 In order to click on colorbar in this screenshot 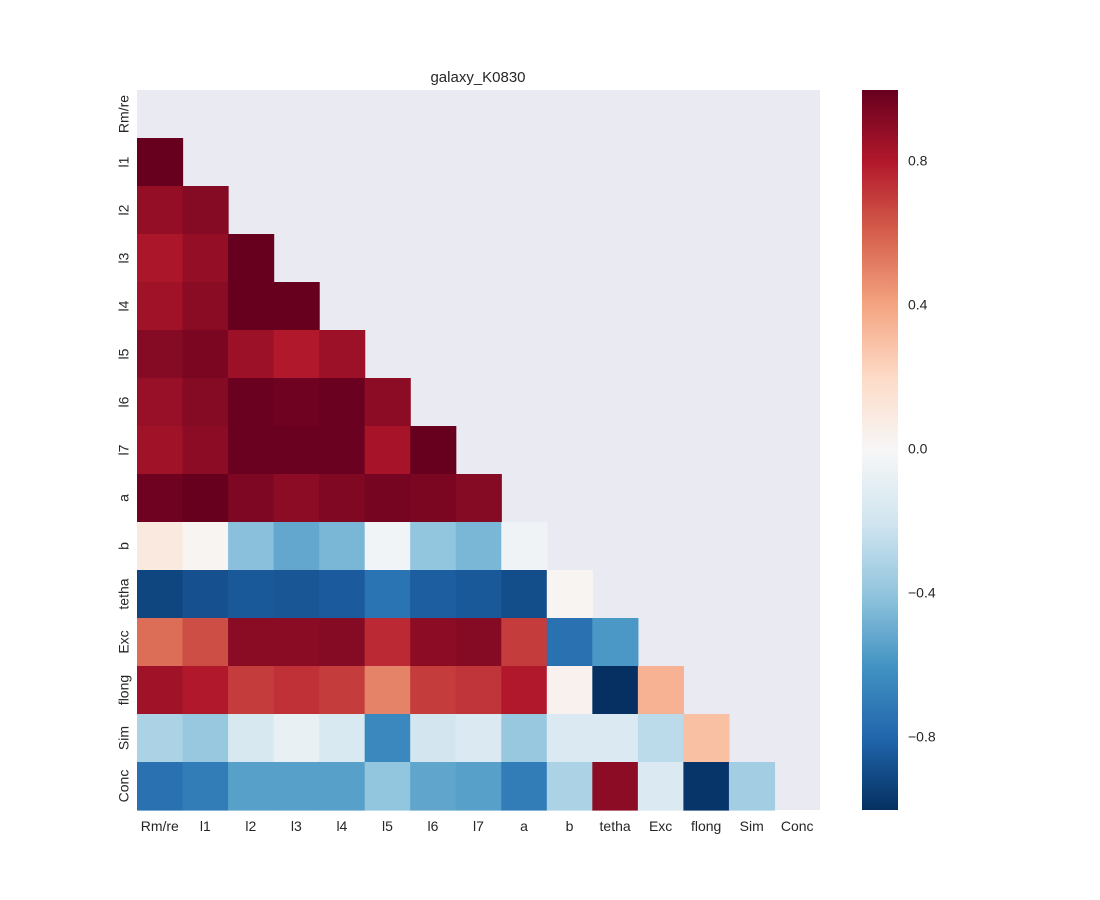, I will do `click(880, 450)`.